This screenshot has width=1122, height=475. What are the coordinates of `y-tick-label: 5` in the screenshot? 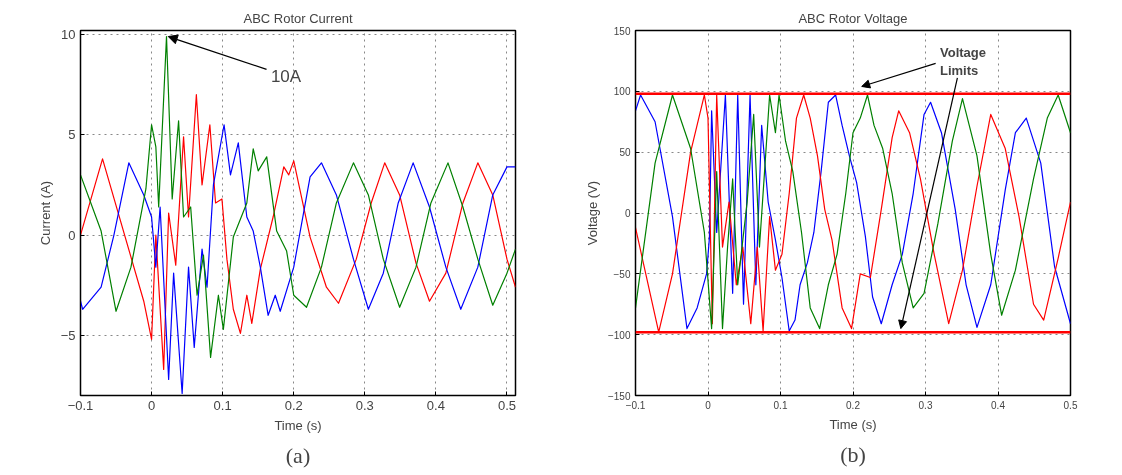 It's located at (72, 135).